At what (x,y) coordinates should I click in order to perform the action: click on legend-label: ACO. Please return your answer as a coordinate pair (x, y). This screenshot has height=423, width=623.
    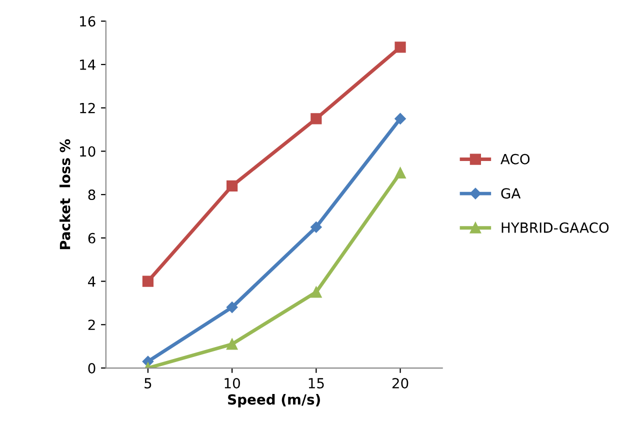
    Looking at the image, I should click on (515, 159).